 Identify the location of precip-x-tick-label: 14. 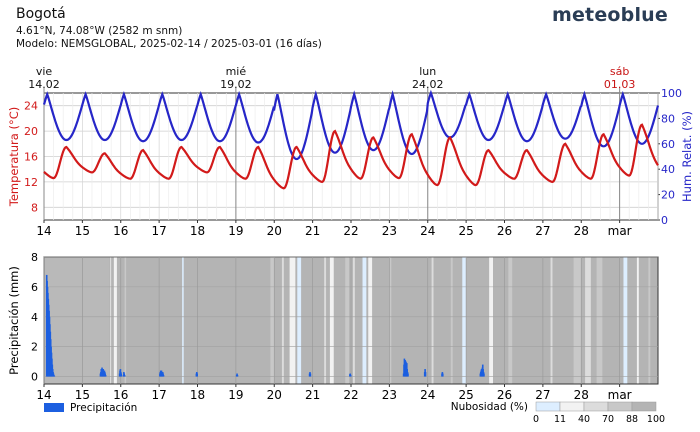
(43, 395).